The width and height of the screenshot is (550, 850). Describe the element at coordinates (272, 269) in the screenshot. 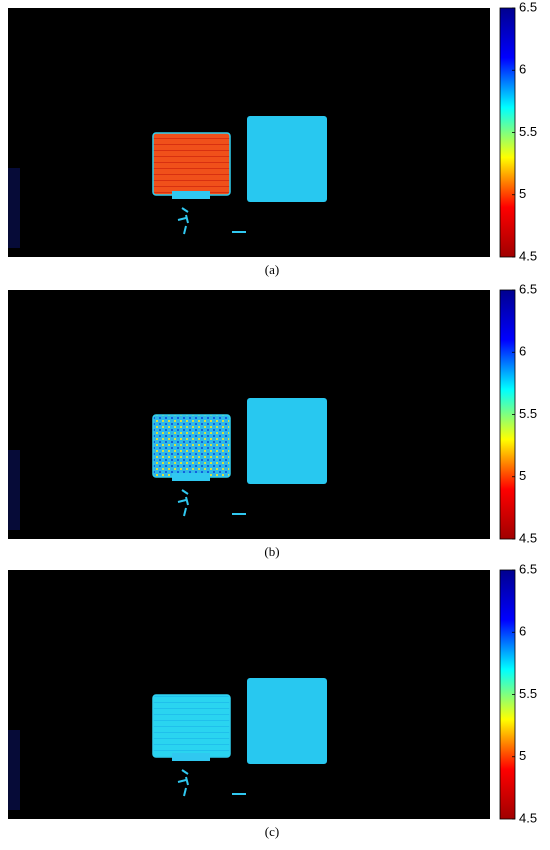

I see `caption: (a)` at that location.